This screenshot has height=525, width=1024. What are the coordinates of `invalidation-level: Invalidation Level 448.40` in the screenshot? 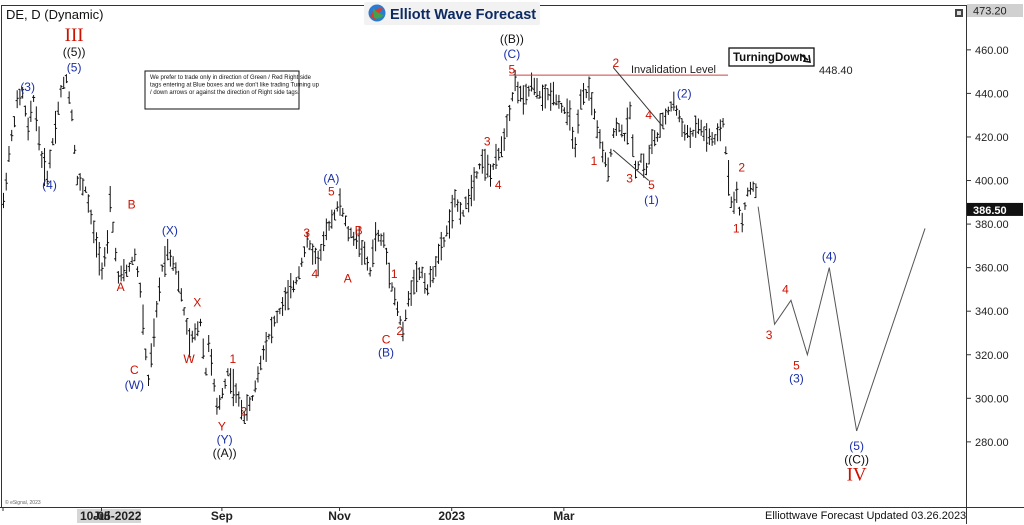 It's located at (681, 70).